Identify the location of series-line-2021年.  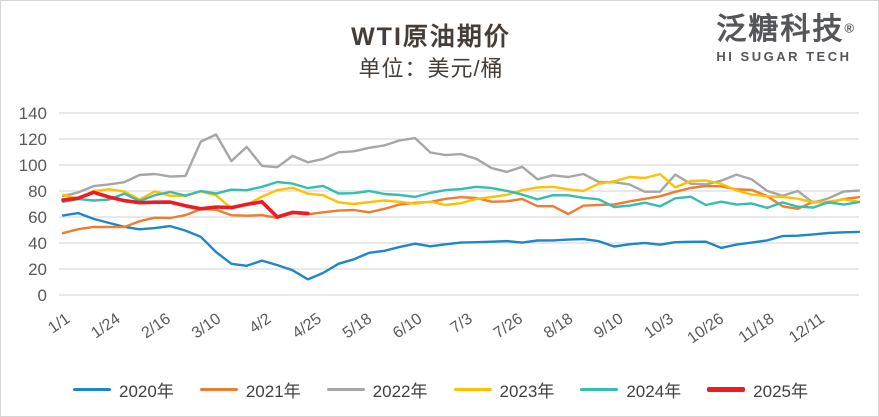
(461, 209).